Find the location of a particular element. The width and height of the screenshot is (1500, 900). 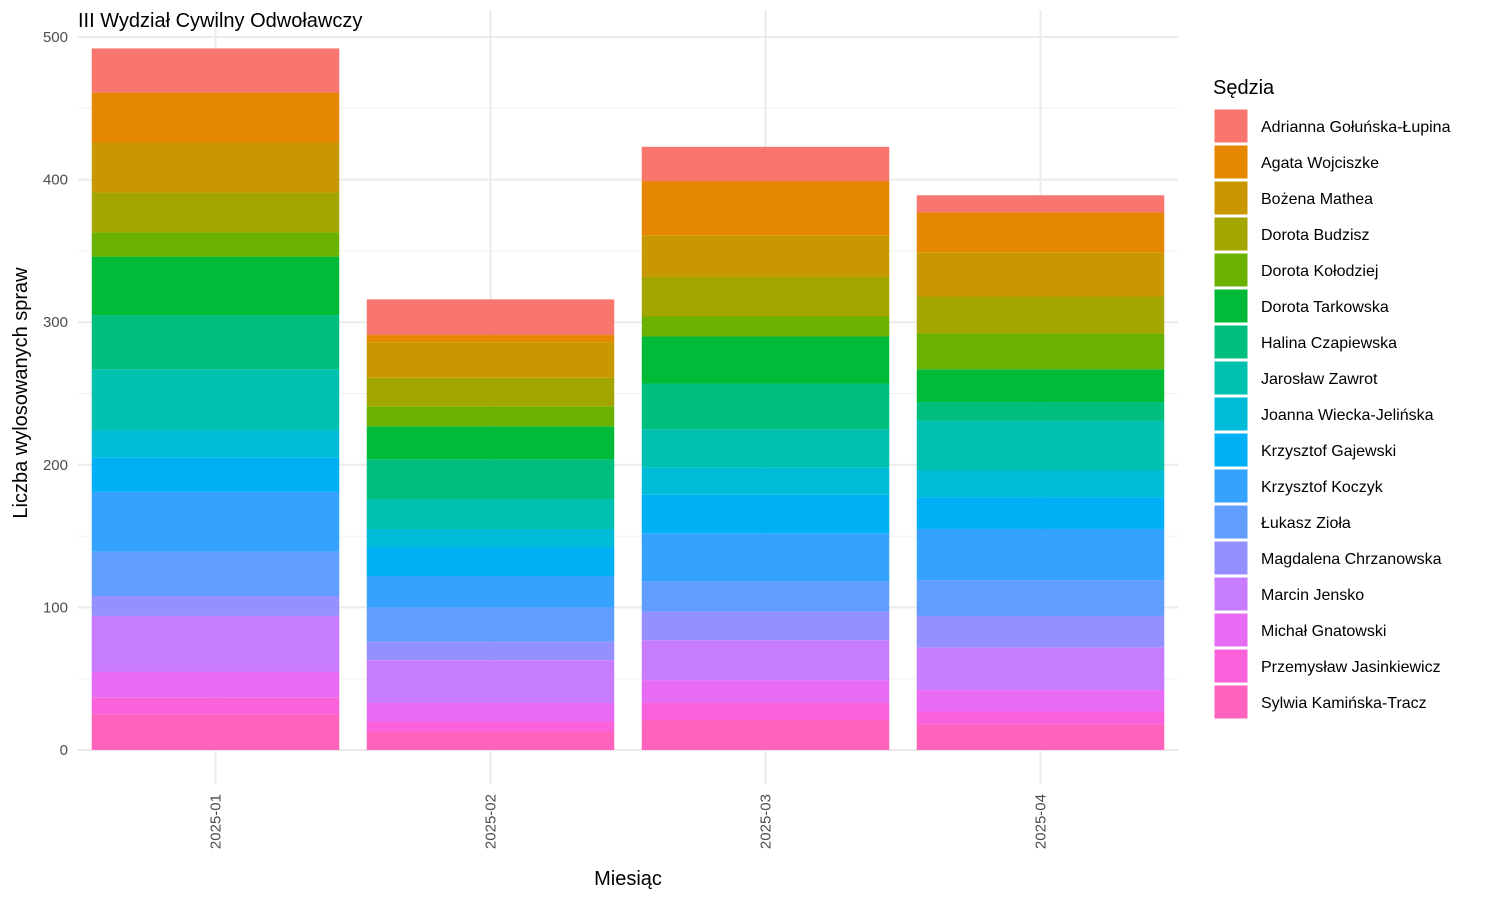

legend-label: Łukasz Zioła is located at coordinates (1306, 523).